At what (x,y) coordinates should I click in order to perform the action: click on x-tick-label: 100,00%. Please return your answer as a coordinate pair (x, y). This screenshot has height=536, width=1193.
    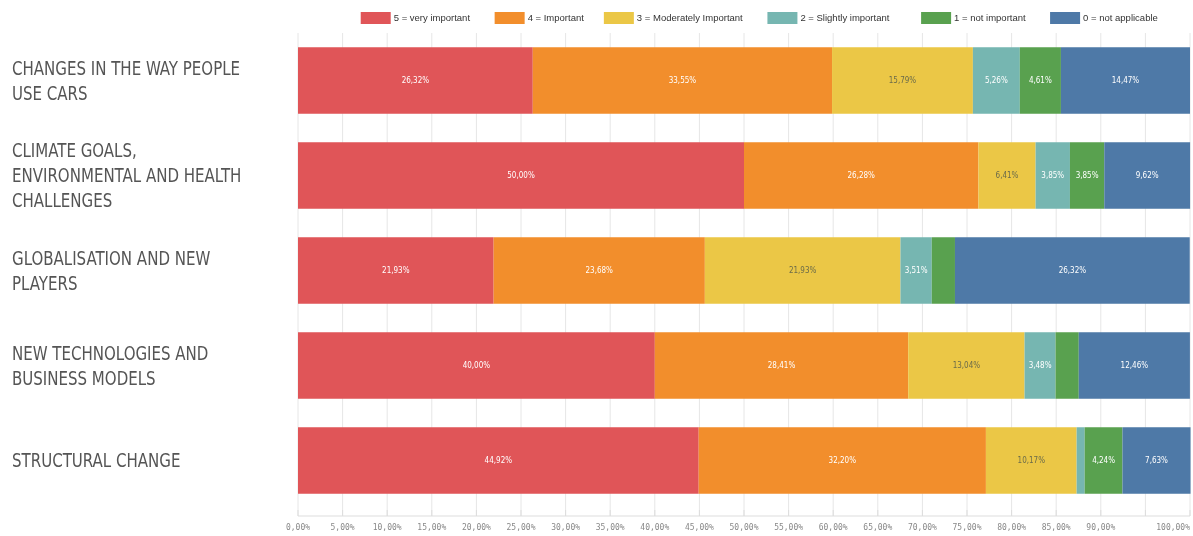
    Looking at the image, I should click on (1173, 527).